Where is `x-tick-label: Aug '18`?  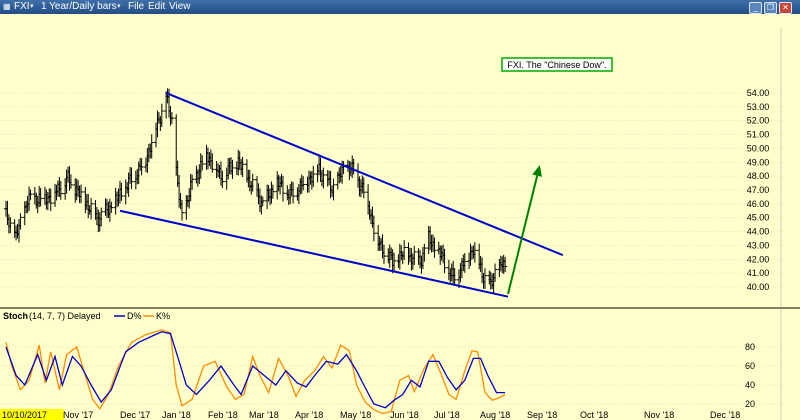
x-tick-label: Aug '18 is located at coordinates (495, 415).